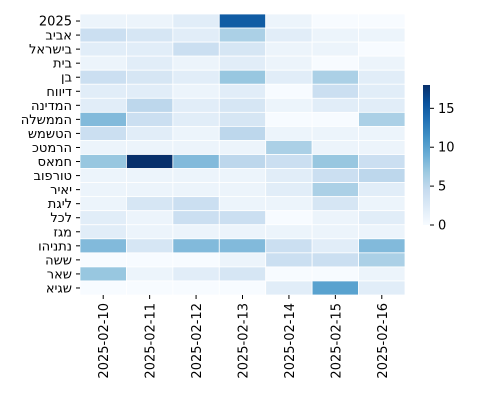  What do you see at coordinates (55, 246) in the screenshot?
I see `y-tick-label: נתניהו` at bounding box center [55, 246].